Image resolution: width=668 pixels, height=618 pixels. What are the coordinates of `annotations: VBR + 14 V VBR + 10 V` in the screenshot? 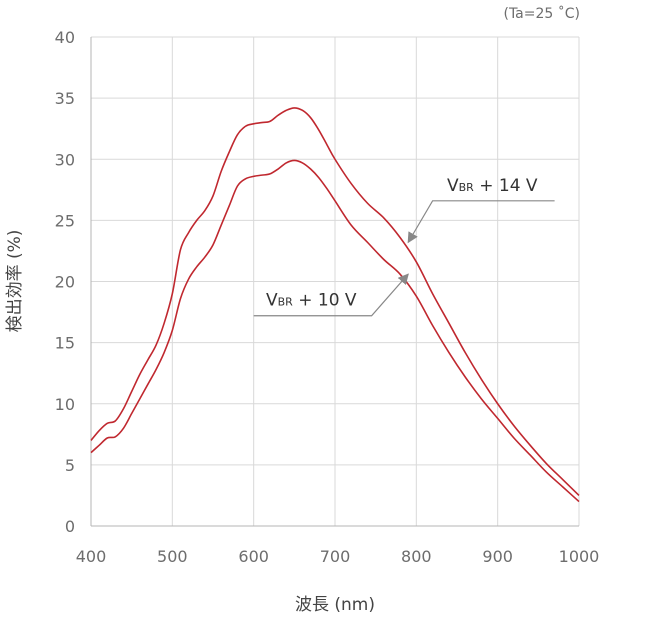 It's located at (404, 246).